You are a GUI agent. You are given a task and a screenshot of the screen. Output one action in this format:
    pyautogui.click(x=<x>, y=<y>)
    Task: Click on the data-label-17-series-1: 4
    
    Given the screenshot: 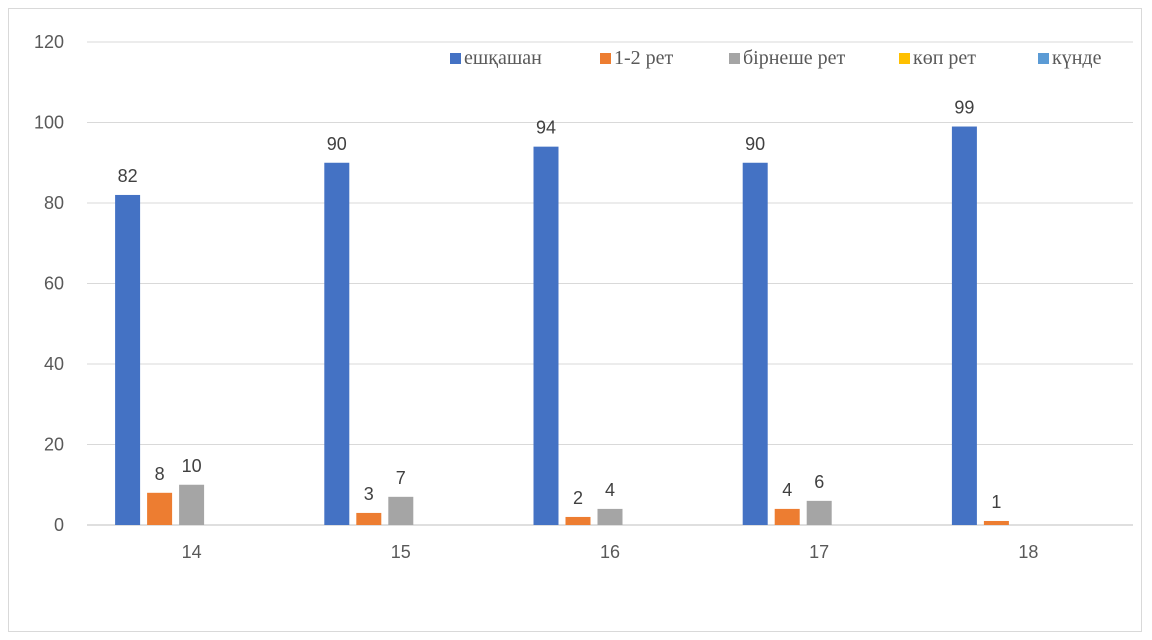 What is the action you would take?
    pyautogui.click(x=787, y=490)
    